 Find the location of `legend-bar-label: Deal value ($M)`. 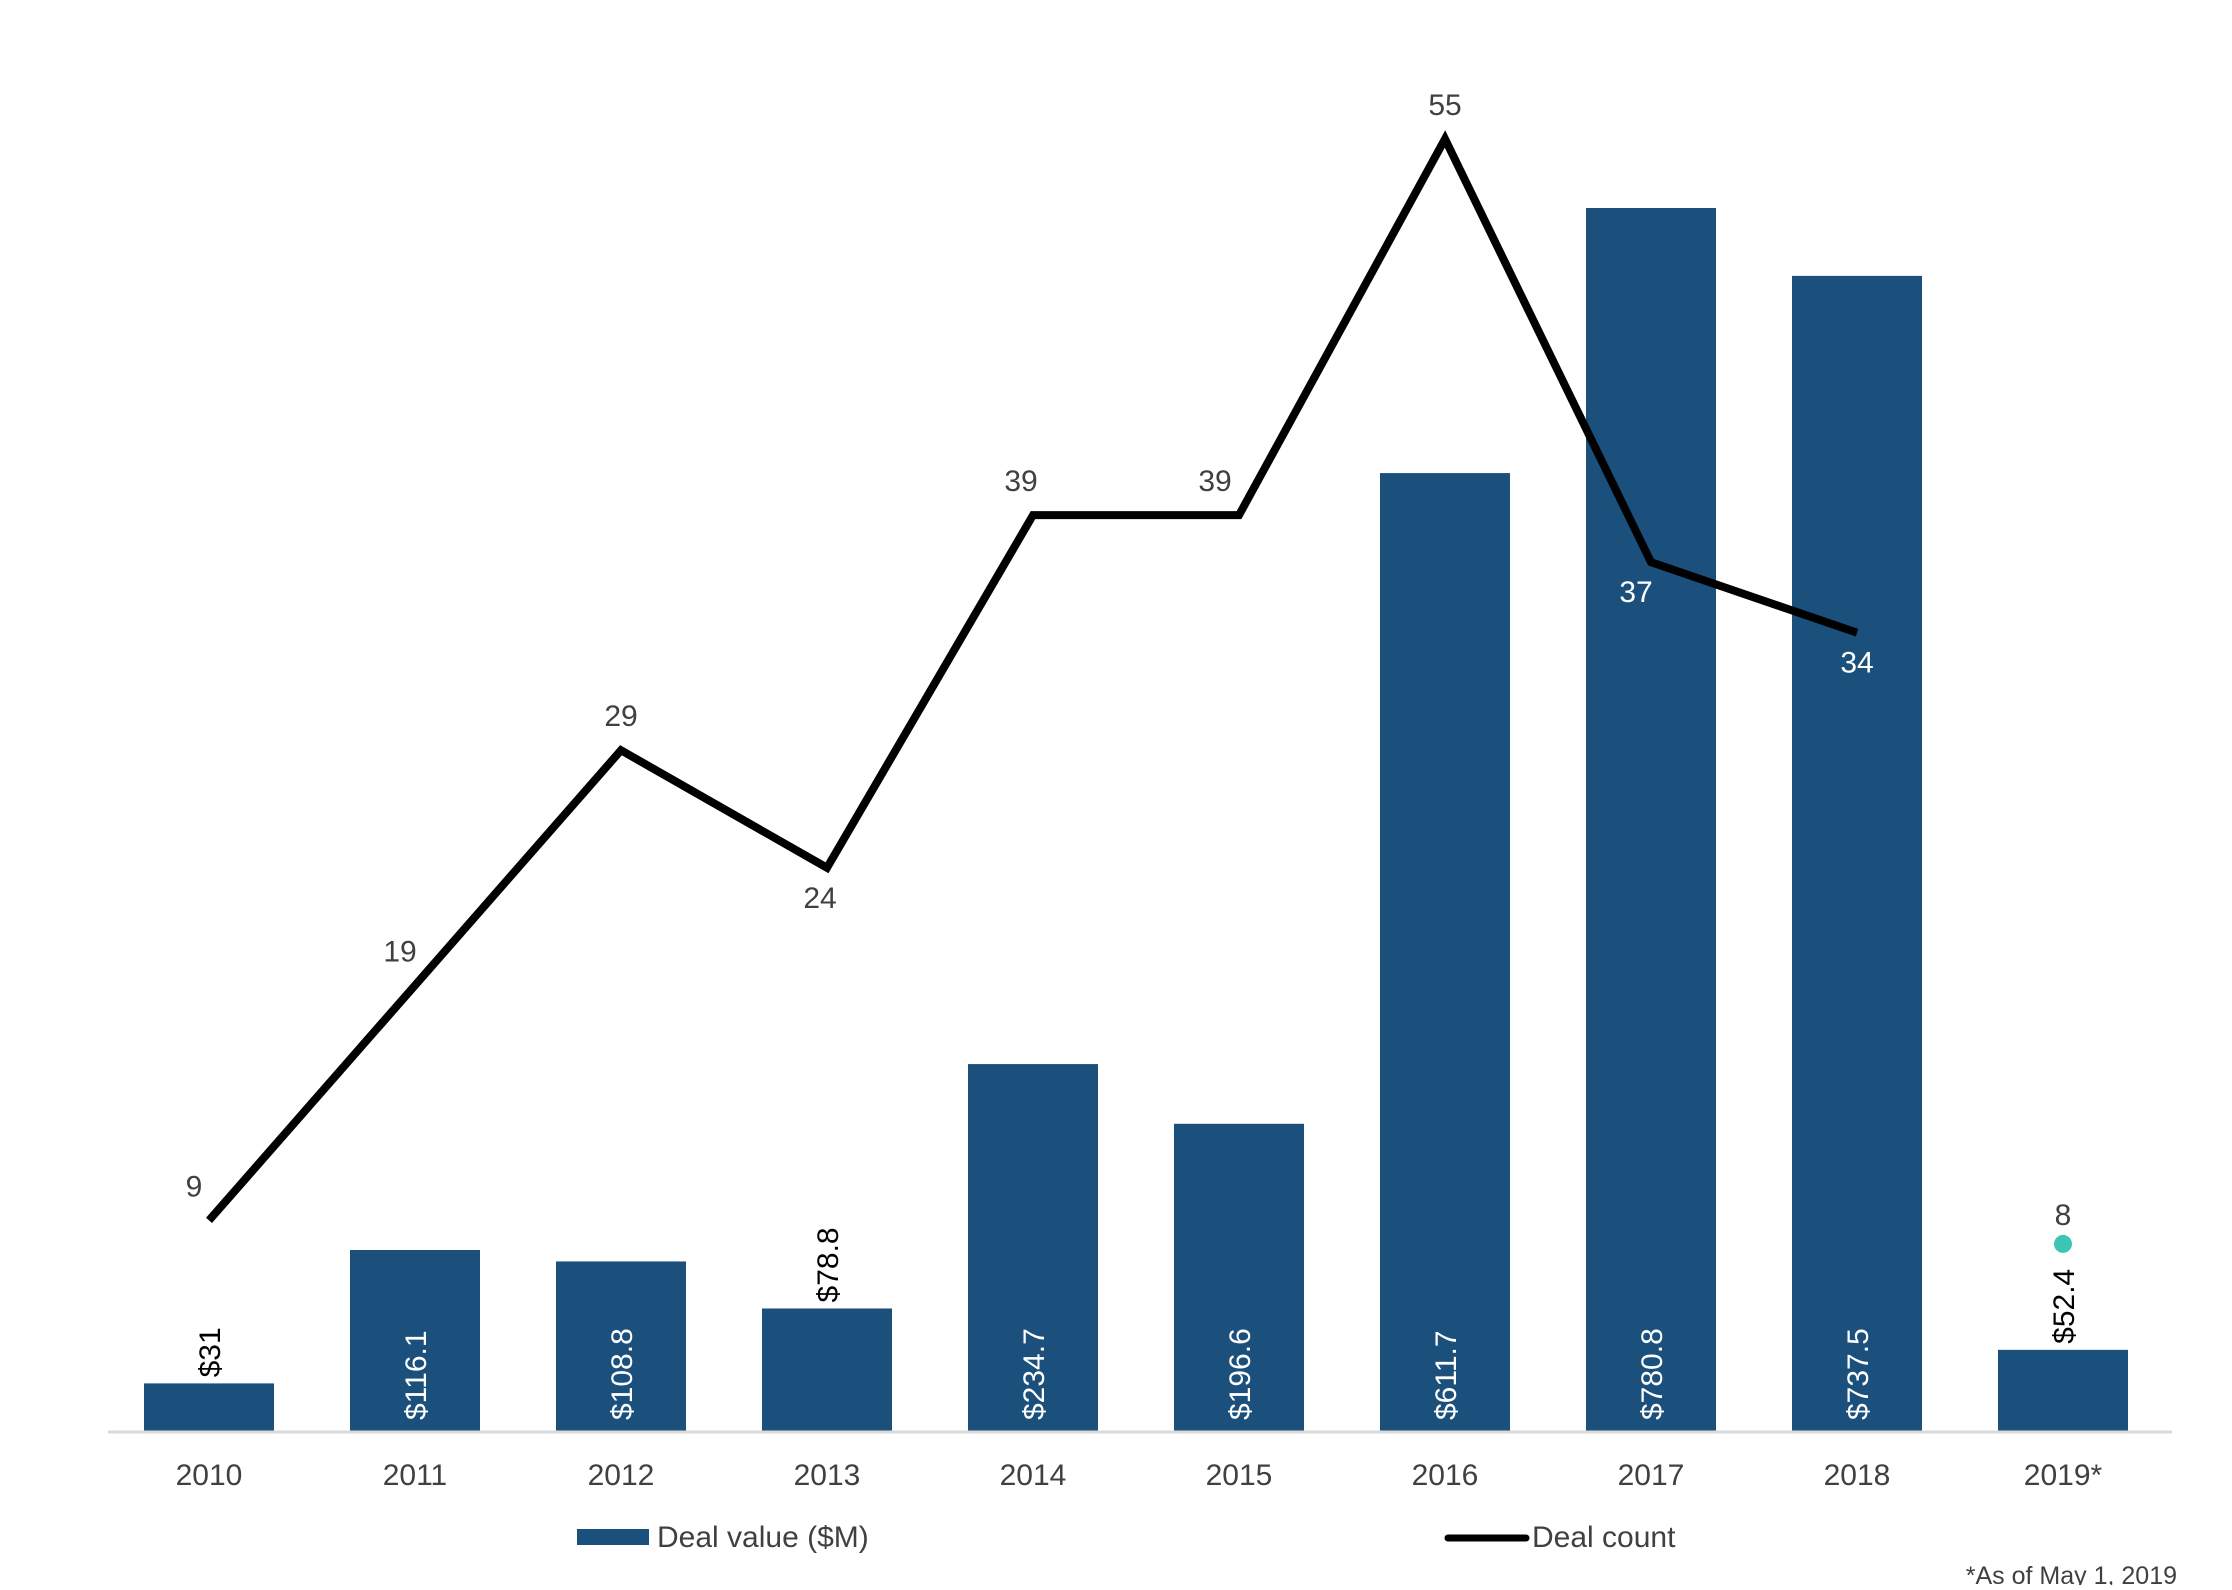

legend-bar-label: Deal value ($M) is located at coordinates (763, 1537).